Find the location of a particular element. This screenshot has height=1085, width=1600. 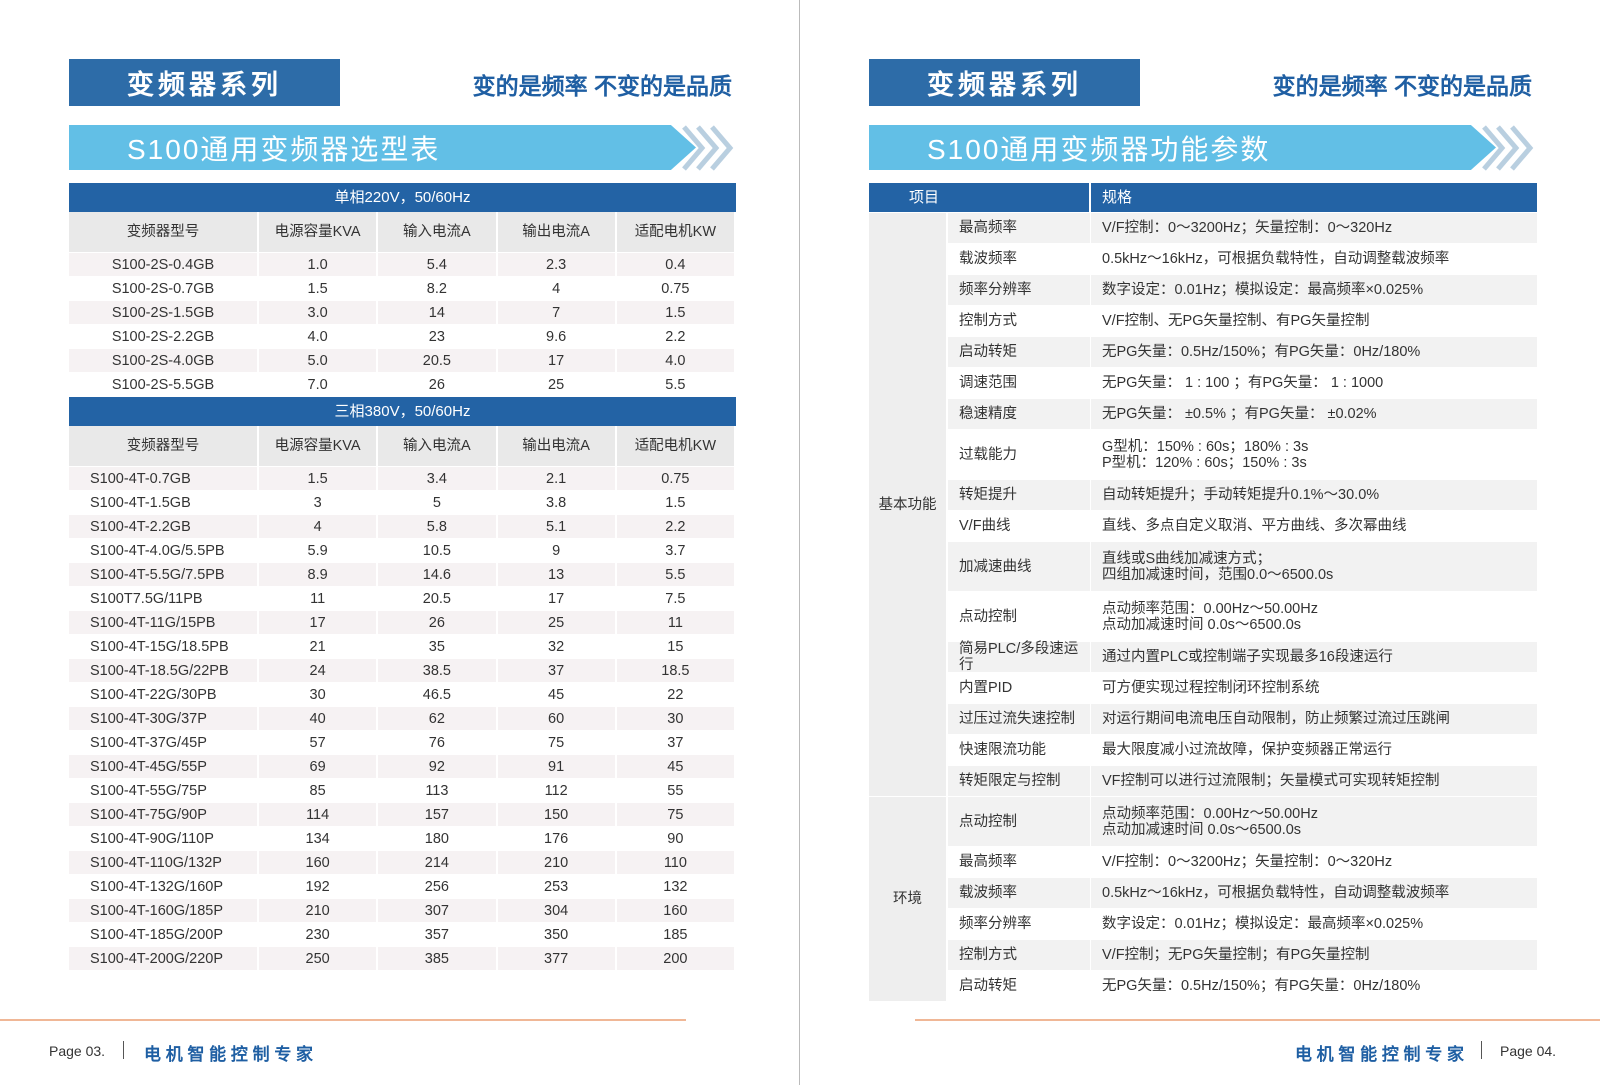

table-cell: 62 is located at coordinates (438, 718).